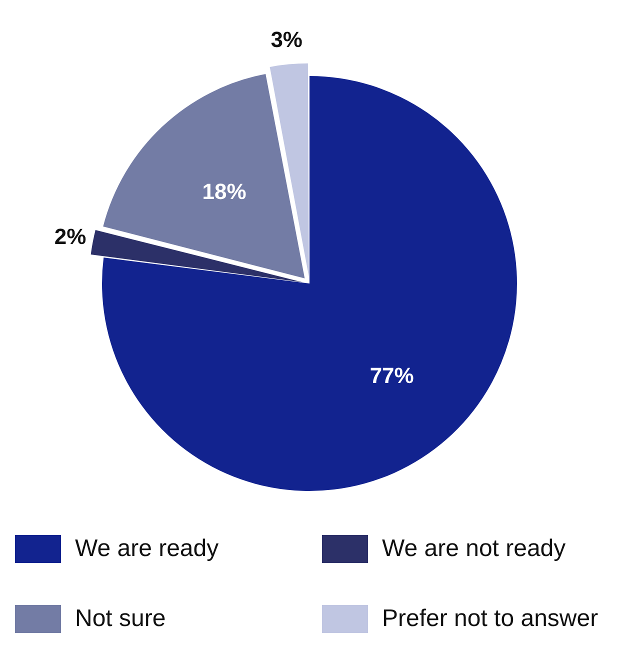 This screenshot has width=629, height=647. Describe the element at coordinates (70, 236) in the screenshot. I see `data-label: 2%` at that location.